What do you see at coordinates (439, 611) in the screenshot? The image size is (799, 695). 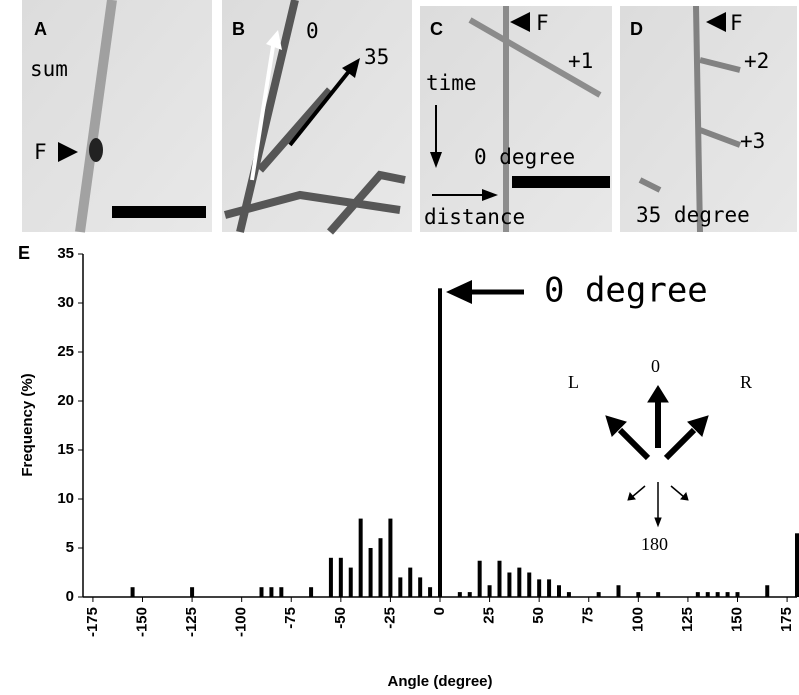 I see `x-tick-label: 0` at bounding box center [439, 611].